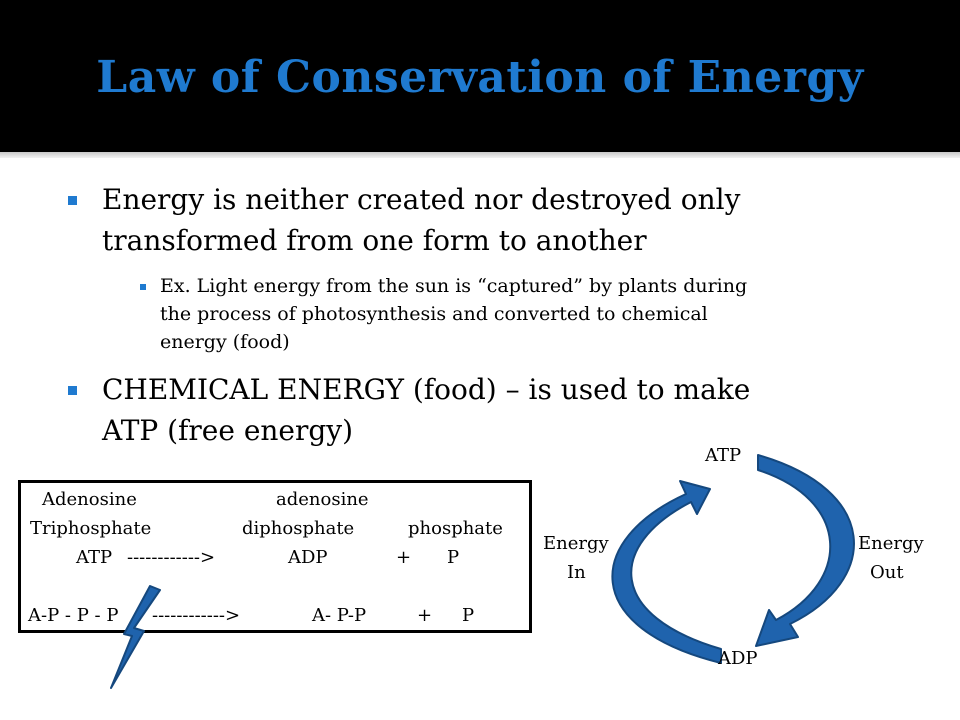 This screenshot has height=720, width=960. What do you see at coordinates (453, 557) in the screenshot?
I see `eq-p-1: P` at bounding box center [453, 557].